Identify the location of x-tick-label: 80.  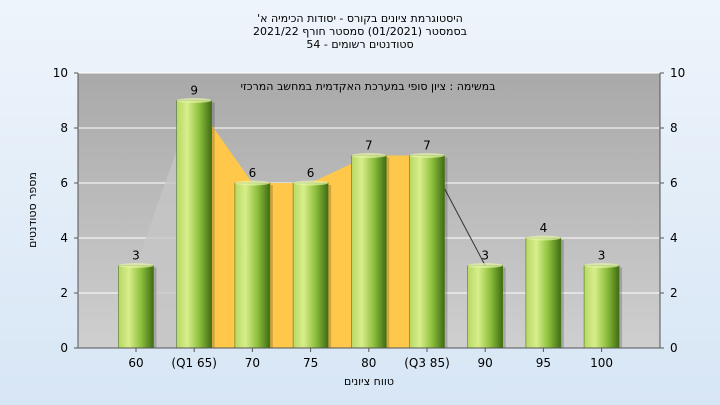
(368, 363).